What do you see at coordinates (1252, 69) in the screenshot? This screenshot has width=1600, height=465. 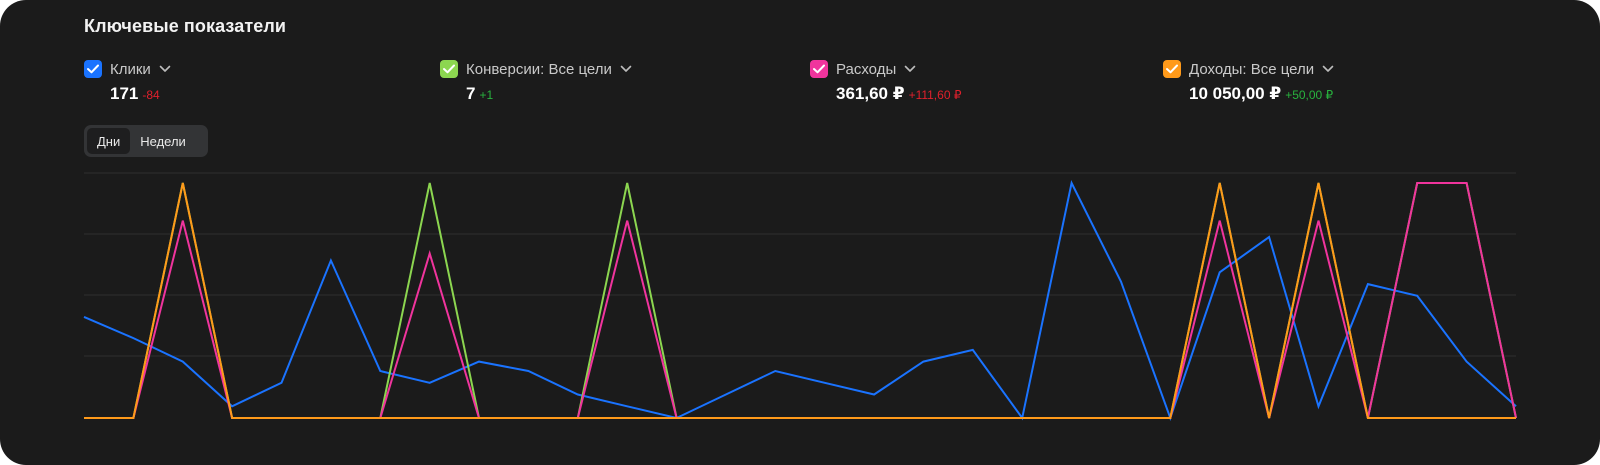 I see `revenue-label: Доходы: Все цели` at bounding box center [1252, 69].